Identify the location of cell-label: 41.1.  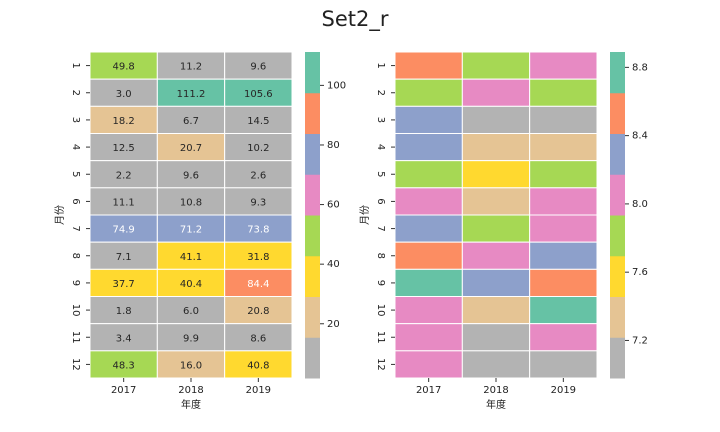
(191, 257).